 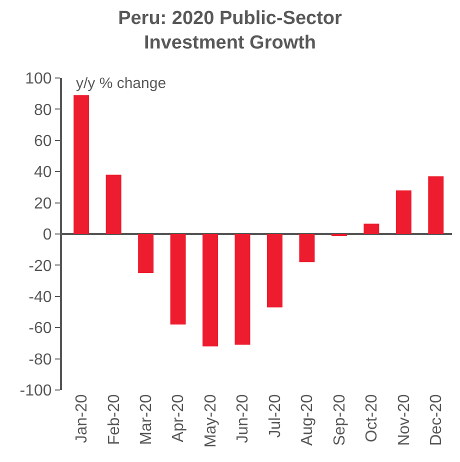 What do you see at coordinates (339, 420) in the screenshot?
I see `x-tick-label: Sep-20` at bounding box center [339, 420].